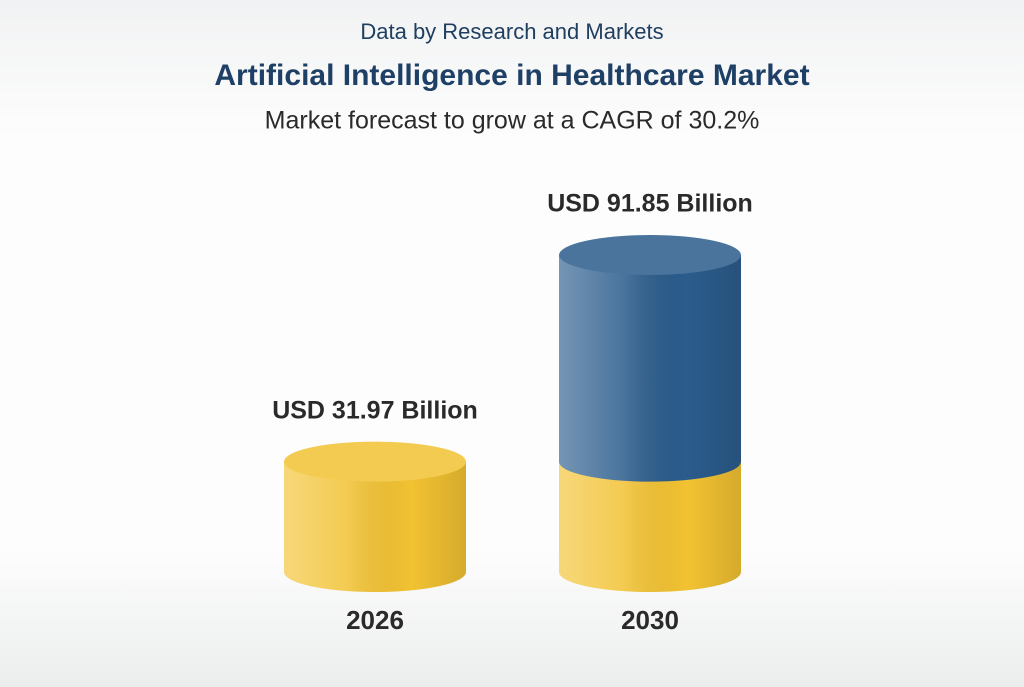 Image resolution: width=1024 pixels, height=687 pixels. What do you see at coordinates (511, 31) in the screenshot?
I see `source: Data by Research and Markets` at bounding box center [511, 31].